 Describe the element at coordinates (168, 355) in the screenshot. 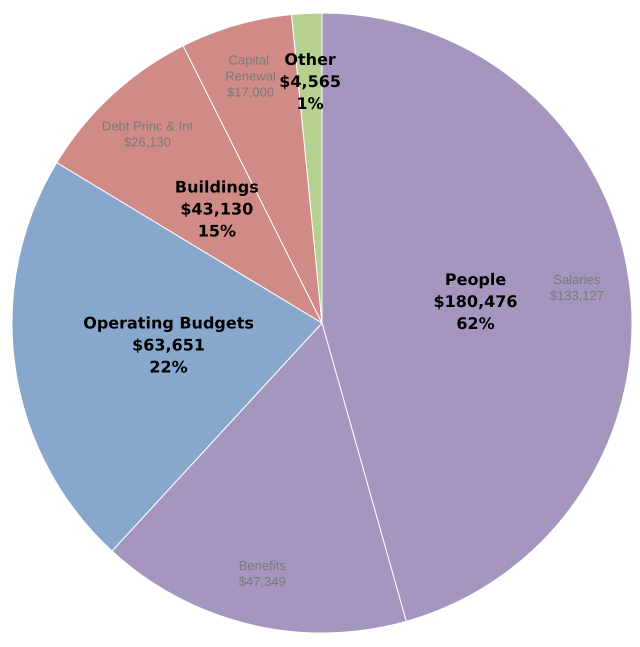

I see `data-label: $63,651 22%` at that location.